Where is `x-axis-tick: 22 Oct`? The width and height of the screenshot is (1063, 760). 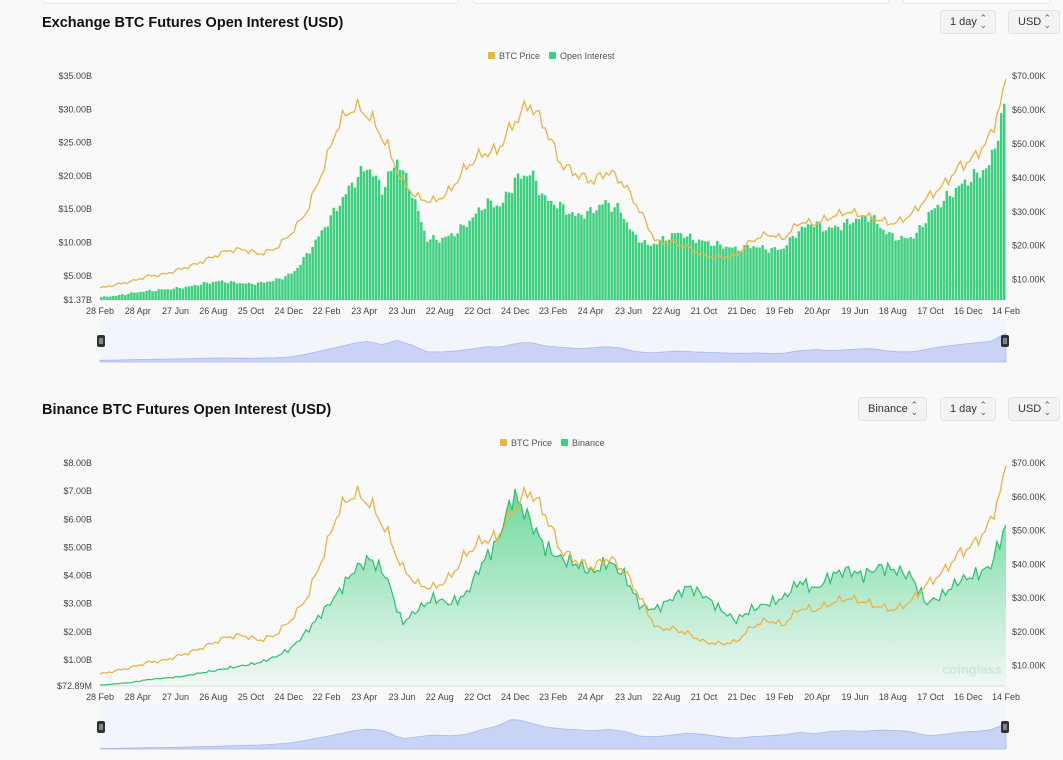 x-axis-tick: 22 Oct is located at coordinates (477, 311).